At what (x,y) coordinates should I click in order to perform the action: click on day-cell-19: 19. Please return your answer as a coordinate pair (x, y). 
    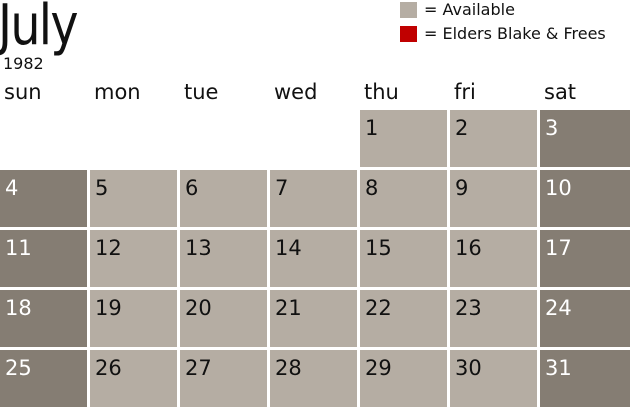
    Looking at the image, I should click on (133, 318).